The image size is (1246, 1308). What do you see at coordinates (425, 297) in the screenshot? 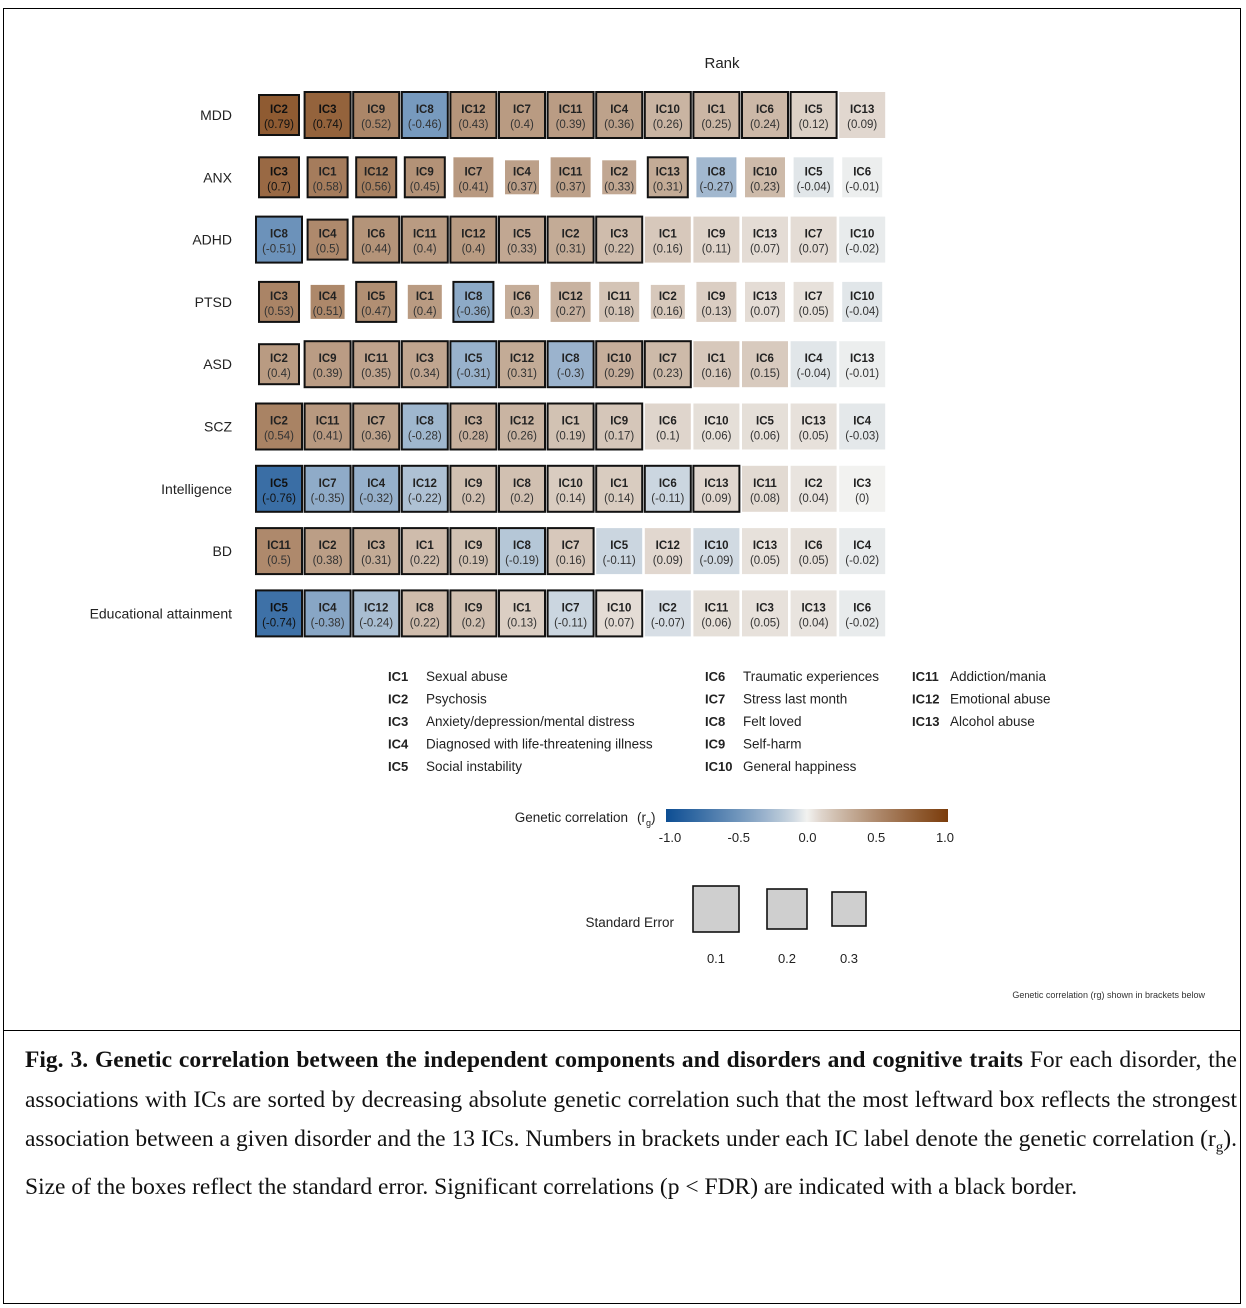
I see `cell-ic-label: IC1` at bounding box center [425, 297].